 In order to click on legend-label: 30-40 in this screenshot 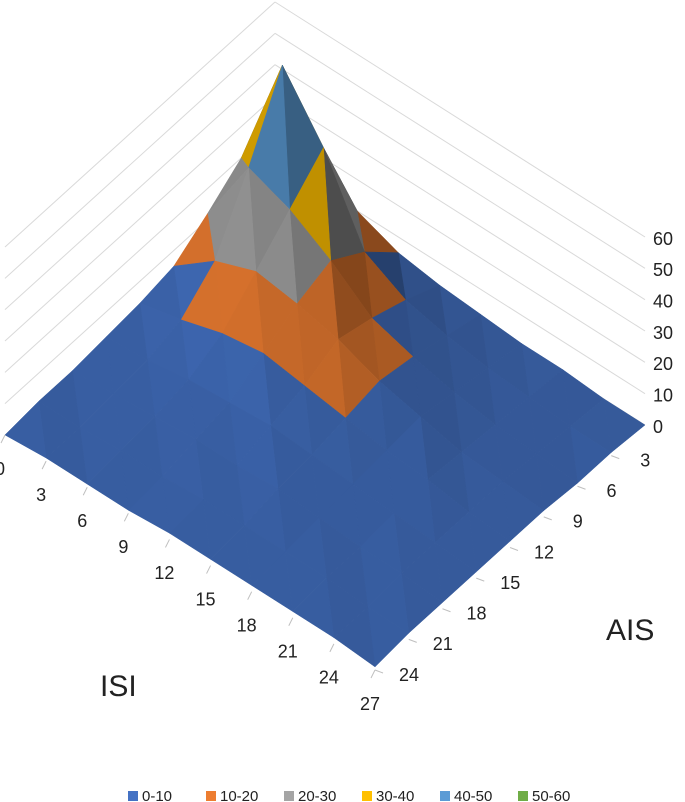, I will do `click(395, 795)`.